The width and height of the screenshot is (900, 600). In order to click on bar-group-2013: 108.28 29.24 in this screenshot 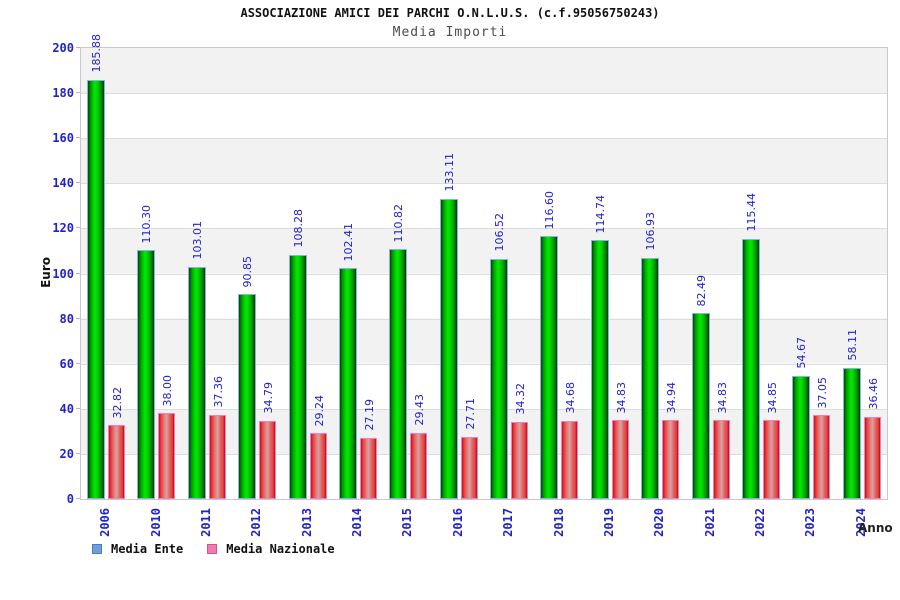, I will do `click(308, 273)`.